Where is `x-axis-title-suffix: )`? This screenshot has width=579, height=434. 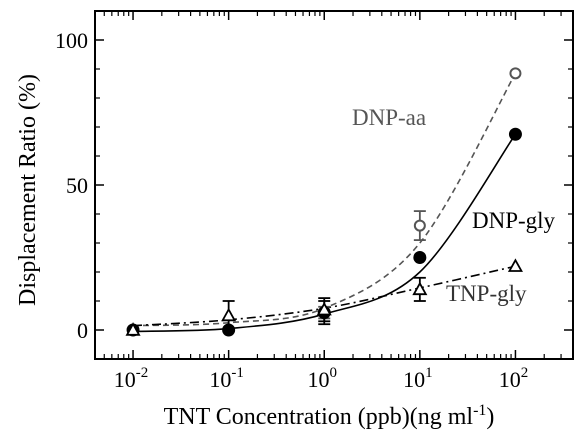 x-axis-title-suffix: ) is located at coordinates (490, 417).